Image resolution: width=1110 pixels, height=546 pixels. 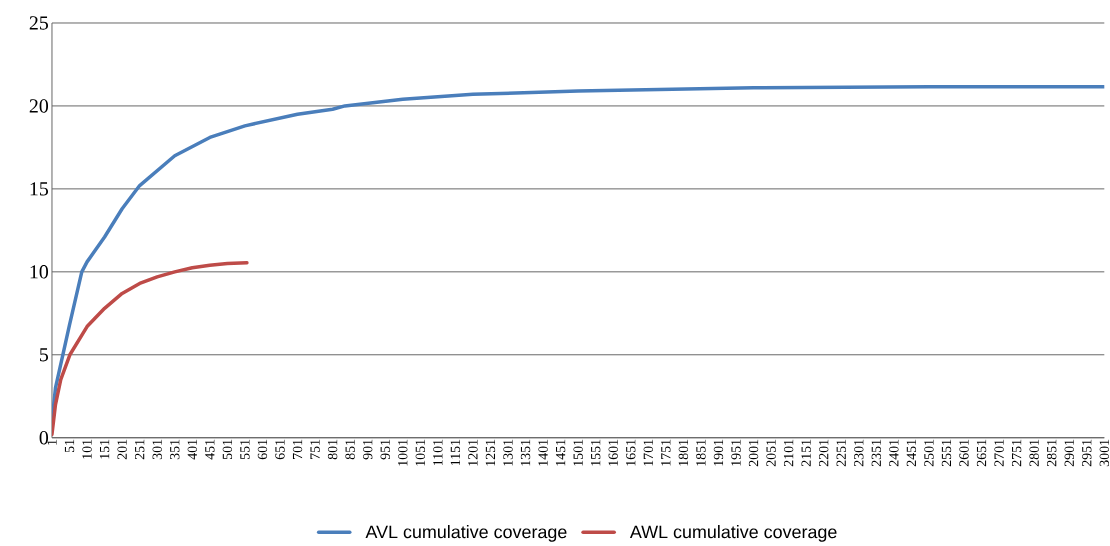 I want to click on y-tick-label: 20, so click(x=39, y=106).